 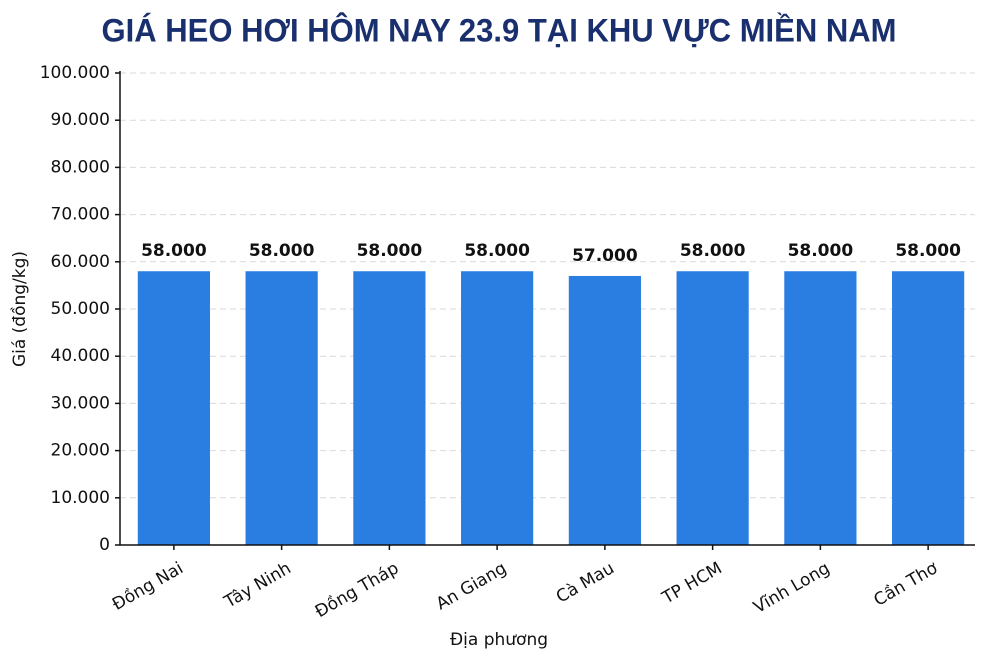 What do you see at coordinates (906, 583) in the screenshot?
I see `x-tick-label: Cần Thơ` at bounding box center [906, 583].